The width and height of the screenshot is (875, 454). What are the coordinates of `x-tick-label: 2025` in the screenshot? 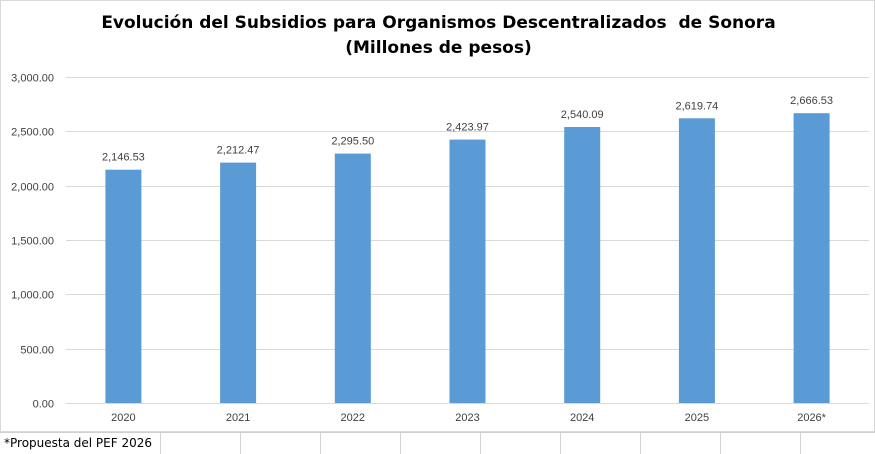 It's located at (697, 418).